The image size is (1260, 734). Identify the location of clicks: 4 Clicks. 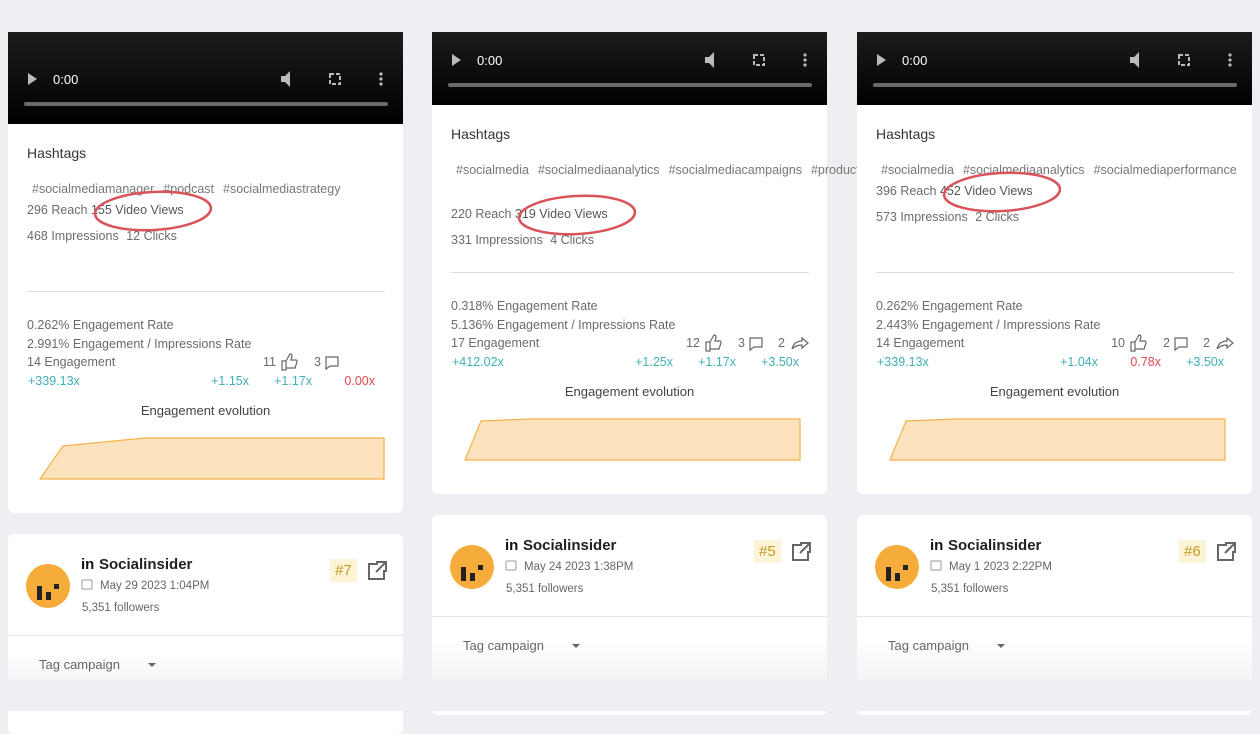
(572, 240).